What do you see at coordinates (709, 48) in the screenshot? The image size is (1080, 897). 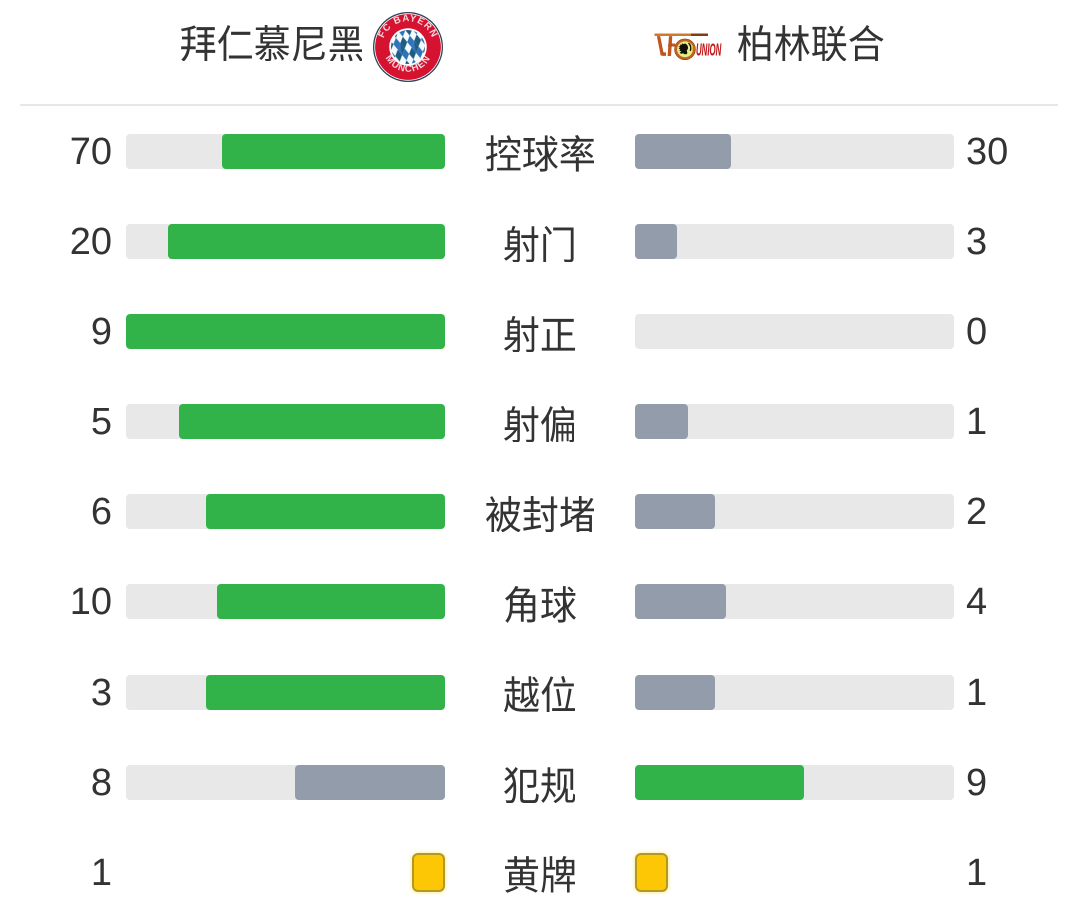 I see `svg-text: UNION` at bounding box center [709, 48].